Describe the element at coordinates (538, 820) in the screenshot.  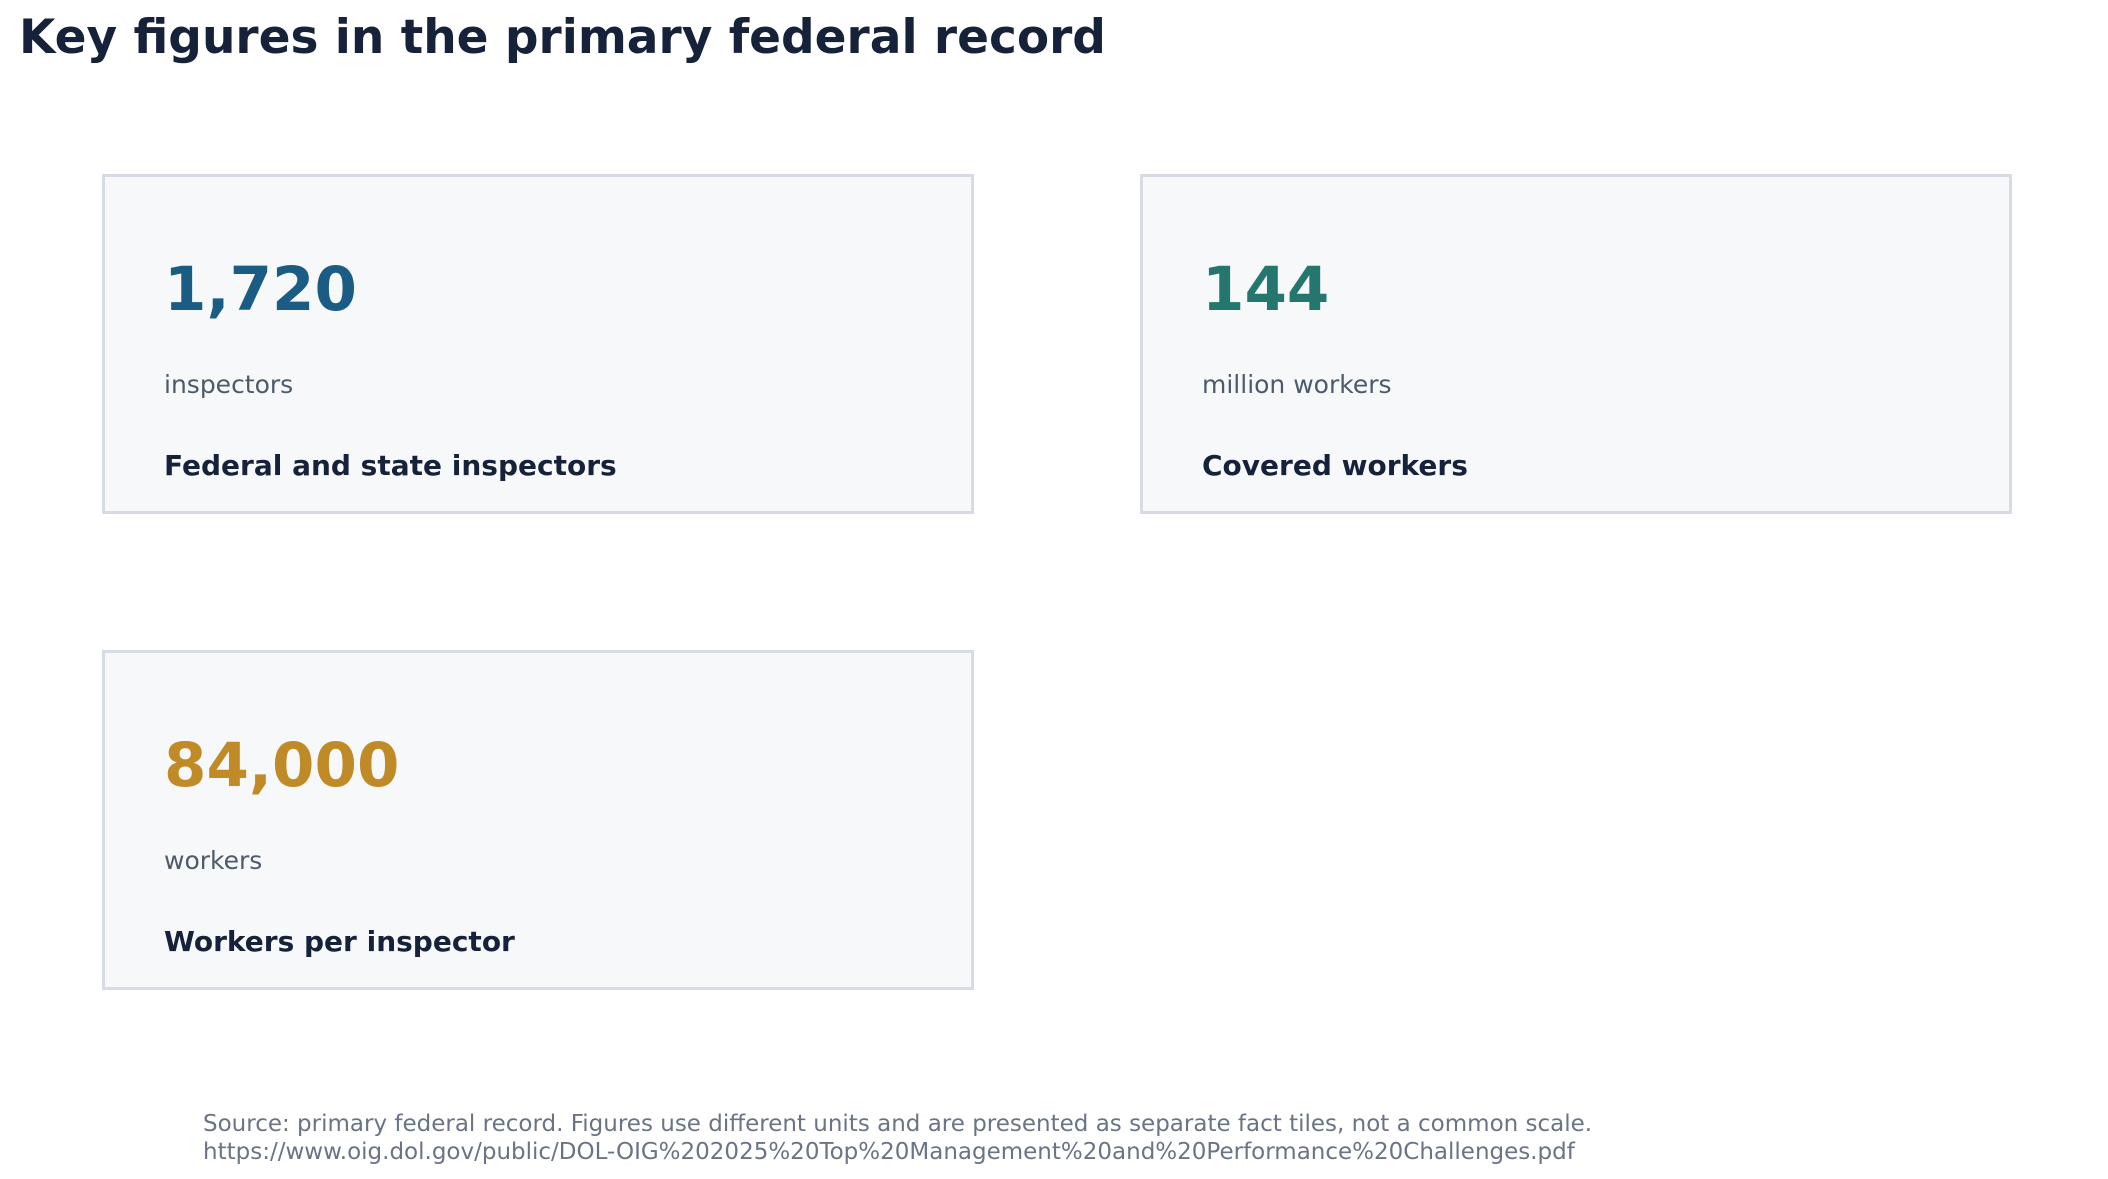
I see `fact-tile-workers-per-inspector: 84,000 workers Workers per inspector` at that location.